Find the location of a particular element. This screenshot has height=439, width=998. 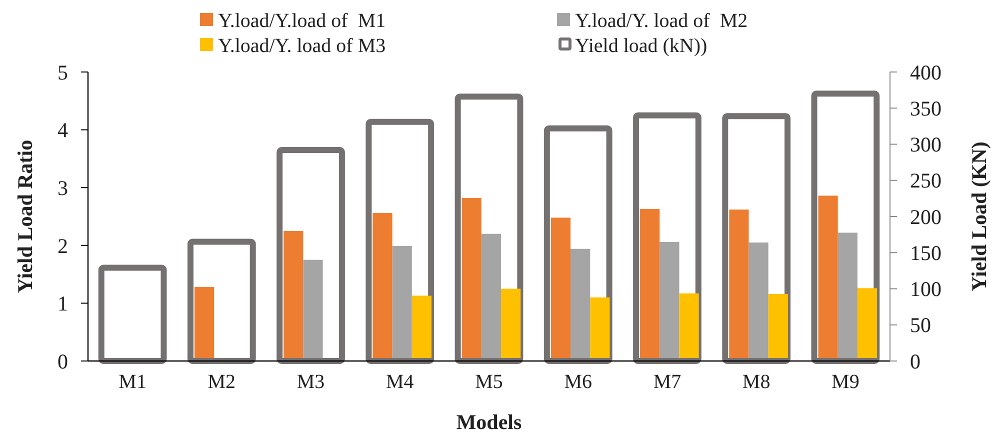

x-tick-label: M5 is located at coordinates (489, 382).